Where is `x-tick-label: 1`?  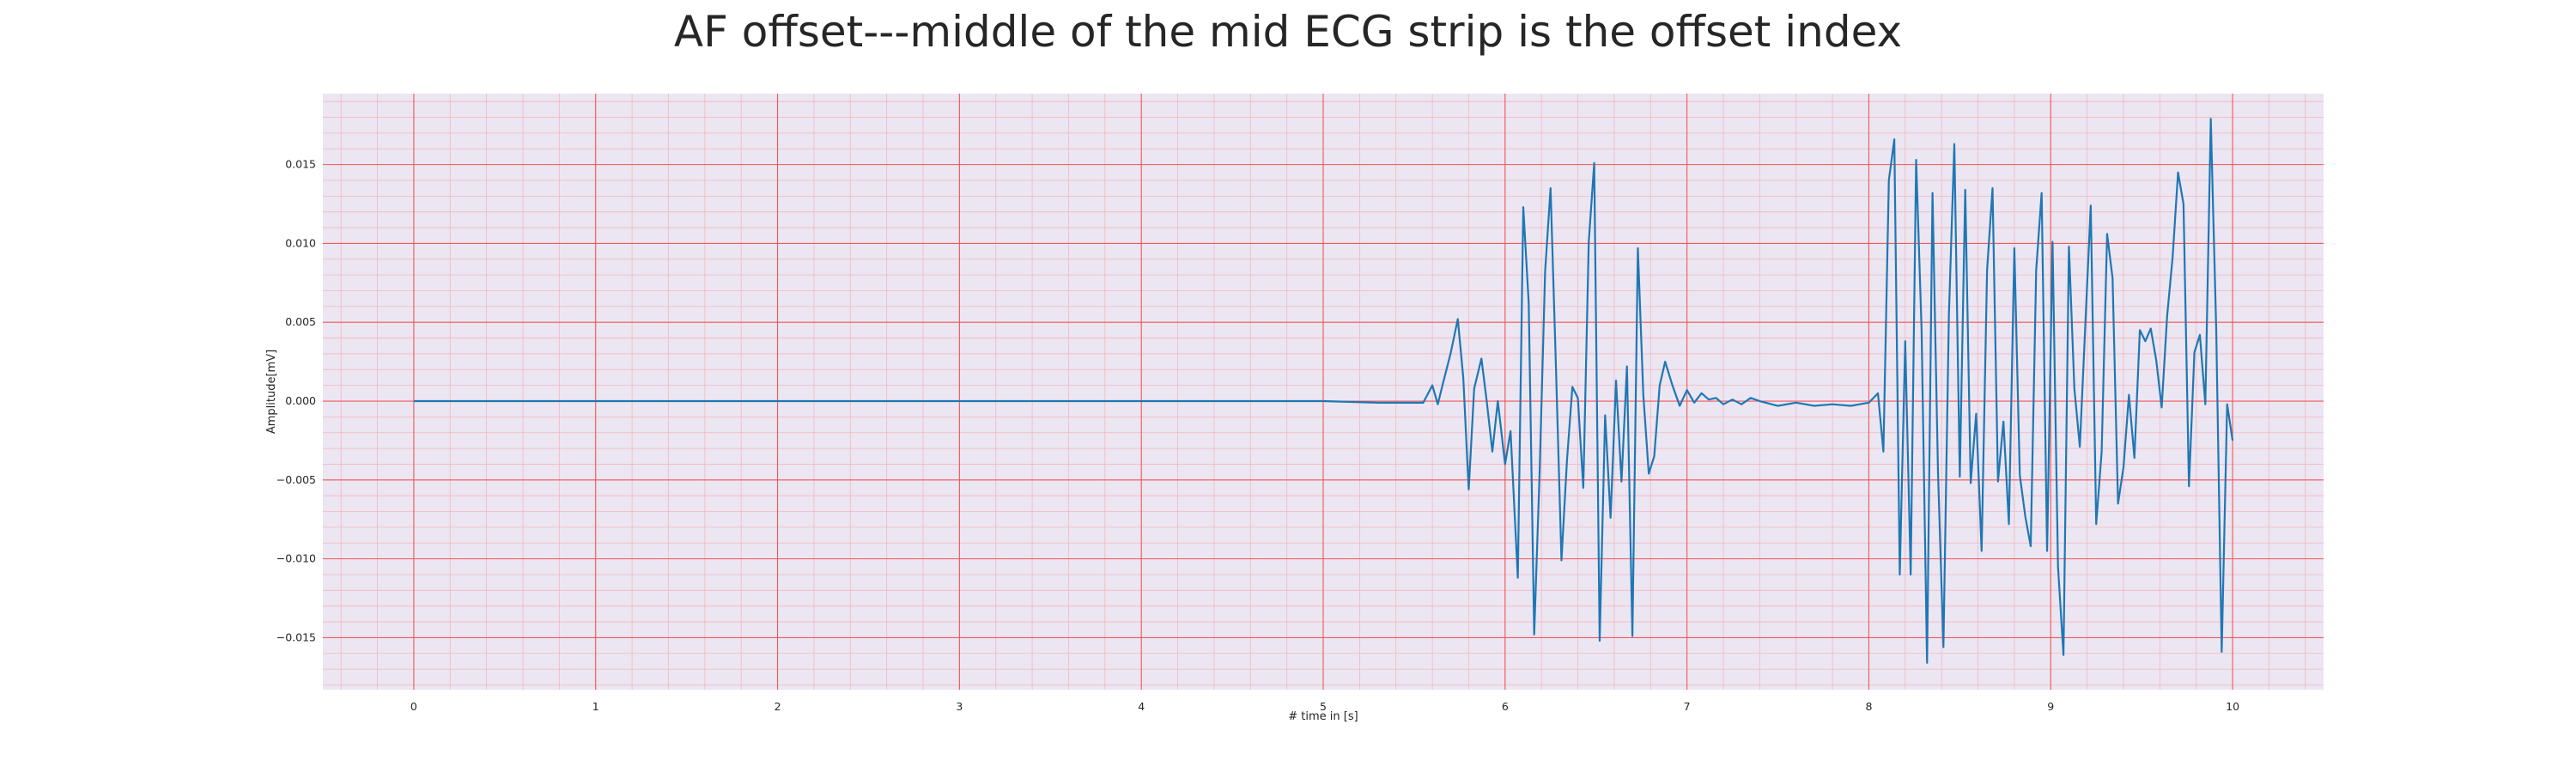
x-tick-label: 1 is located at coordinates (596, 706).